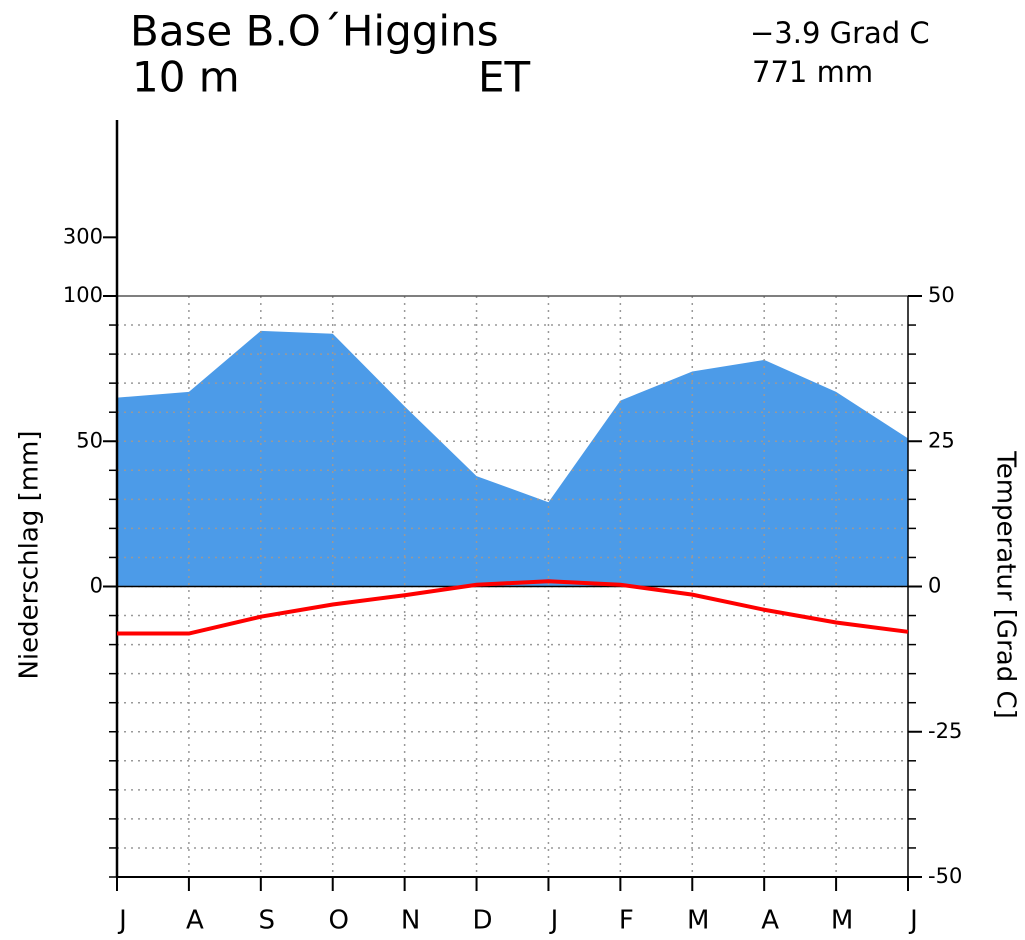 This screenshot has width=1025, height=940. I want to click on x-tick-label: D, so click(483, 921).